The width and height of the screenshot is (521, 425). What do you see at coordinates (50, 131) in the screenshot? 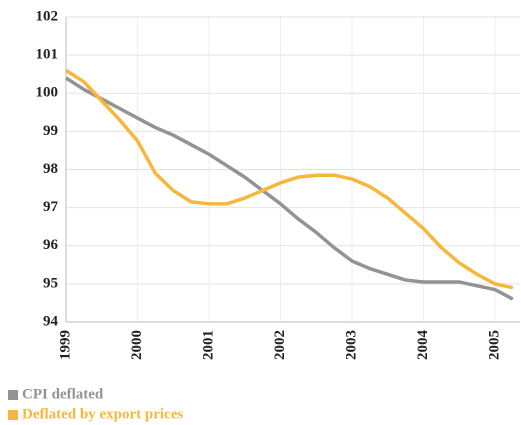
I see `y-tick-label: 99` at bounding box center [50, 131].